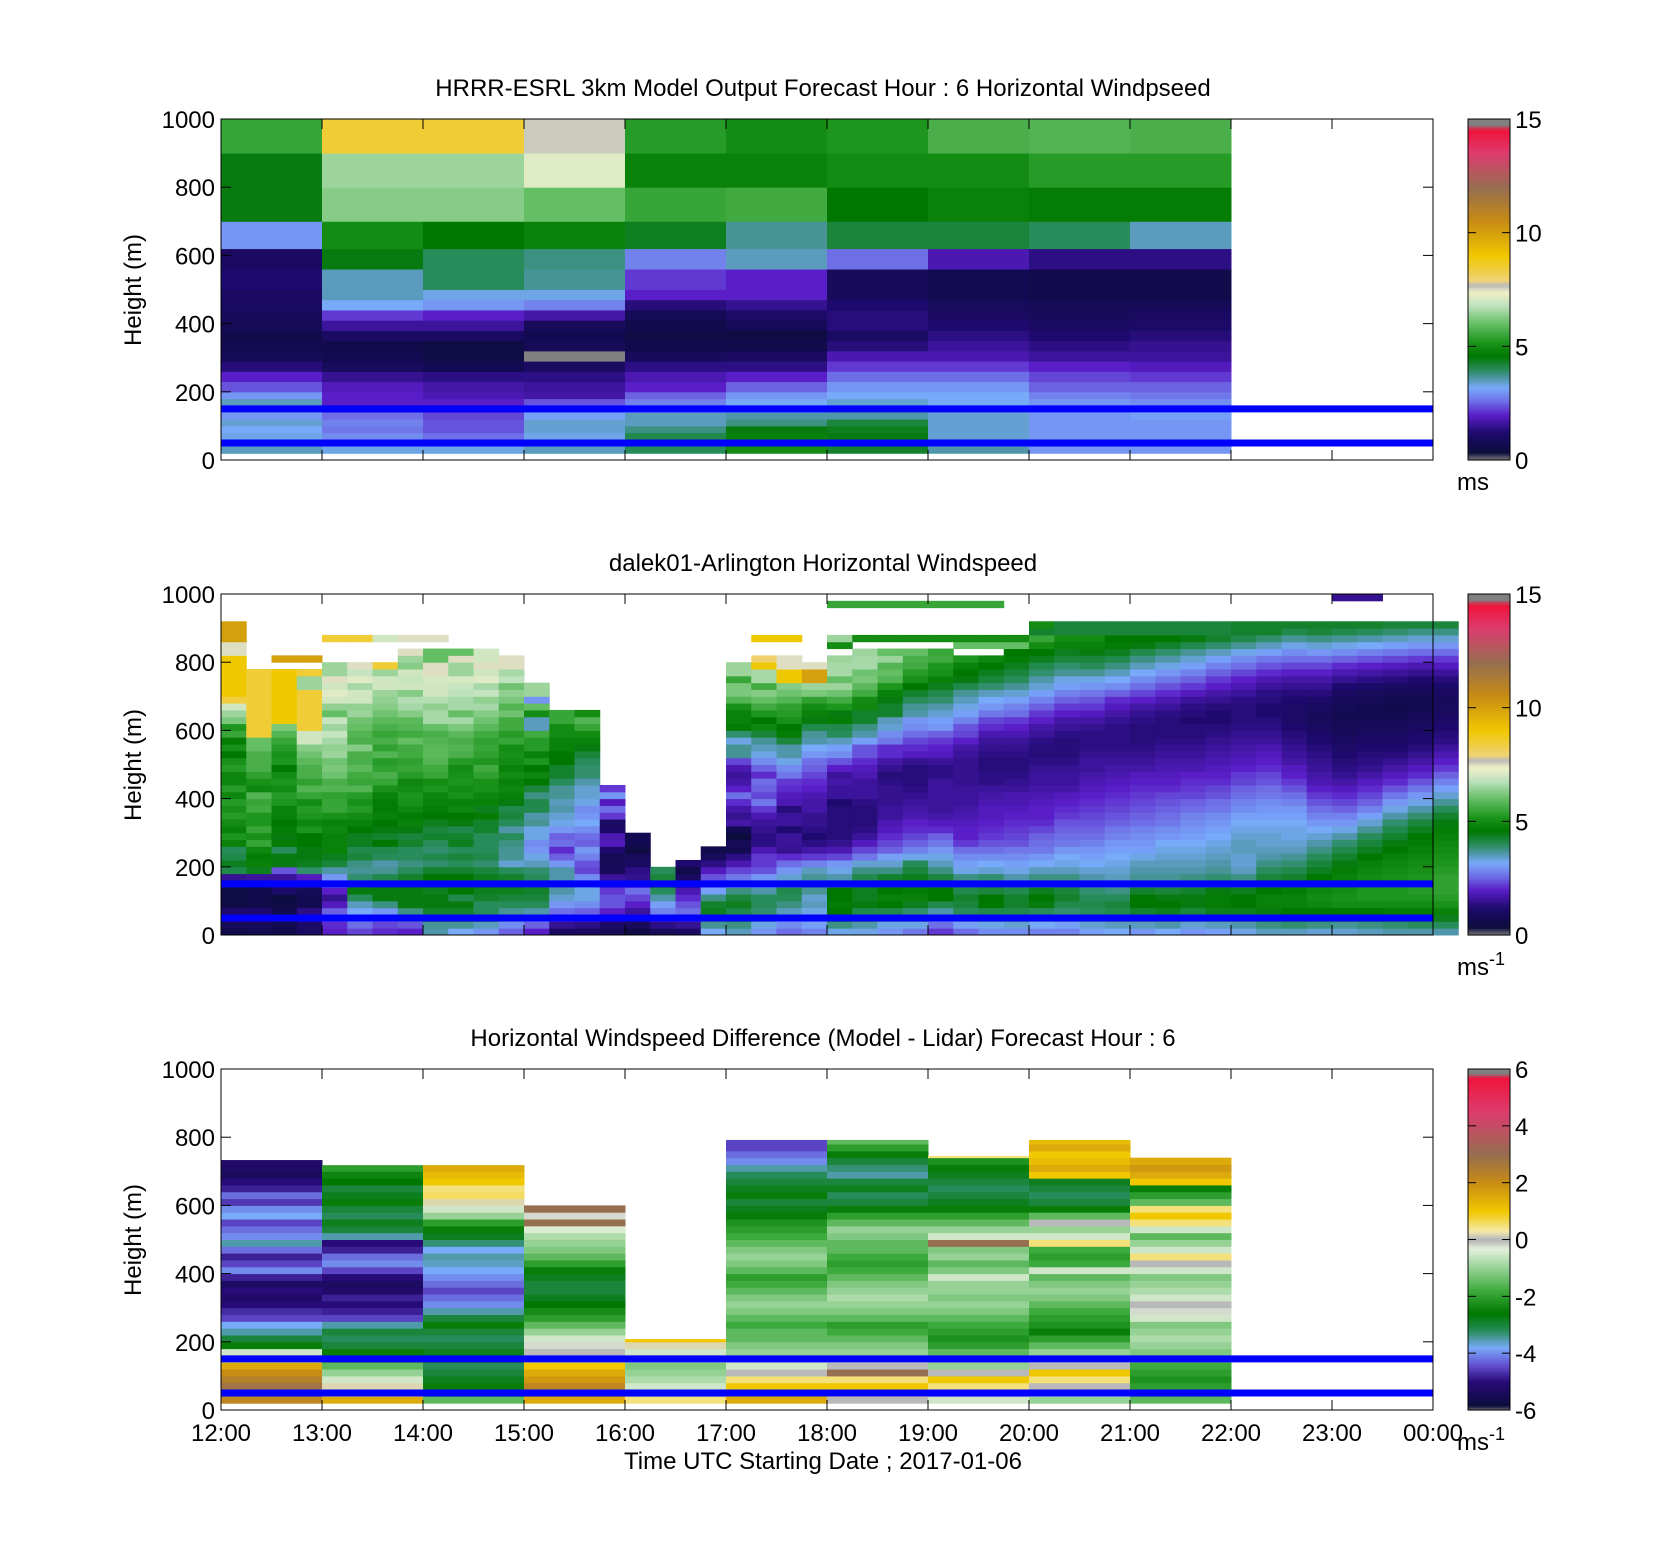 The image size is (1680, 1561). Describe the element at coordinates (1521, 347) in the screenshot. I see `colorbar-tick-label: 5` at that location.